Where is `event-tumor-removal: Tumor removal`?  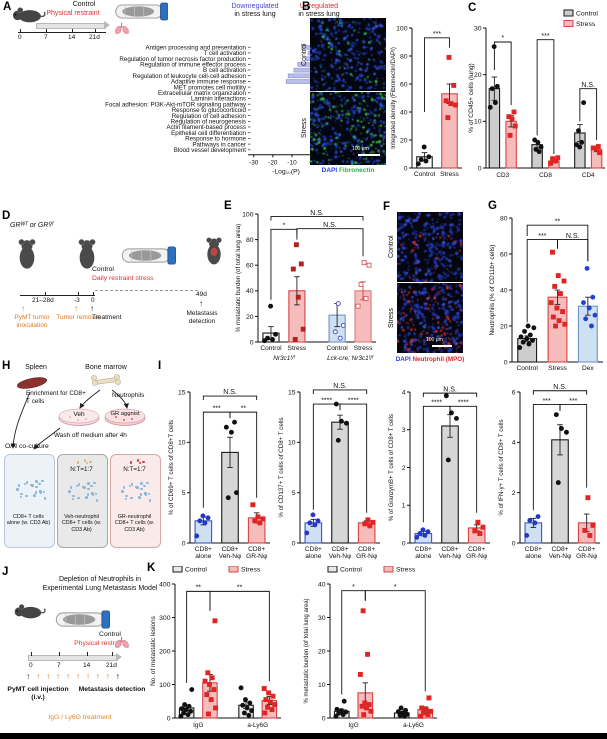
event-tumor-removal: Tumor removal is located at coordinates (78, 317).